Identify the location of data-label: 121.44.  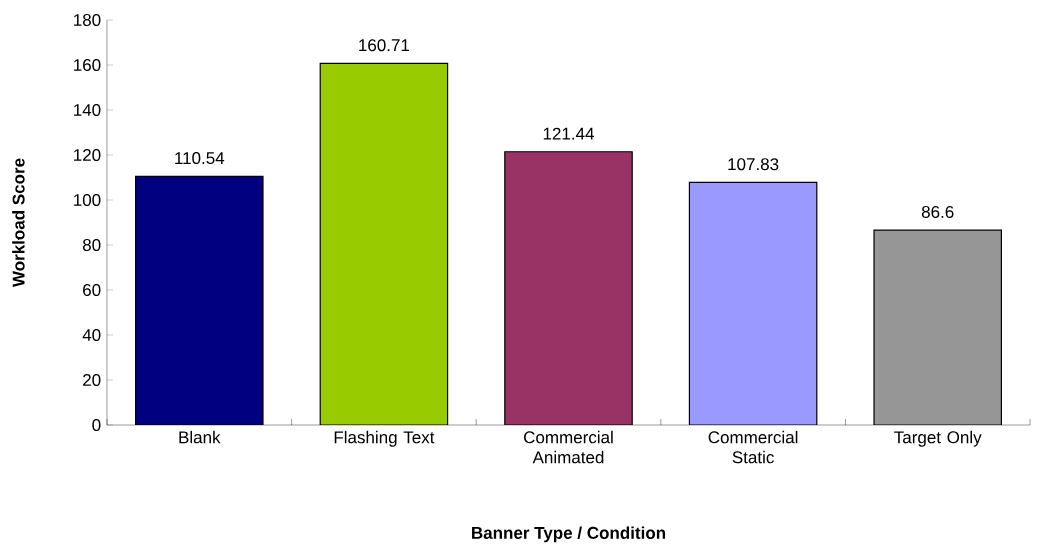
(568, 133).